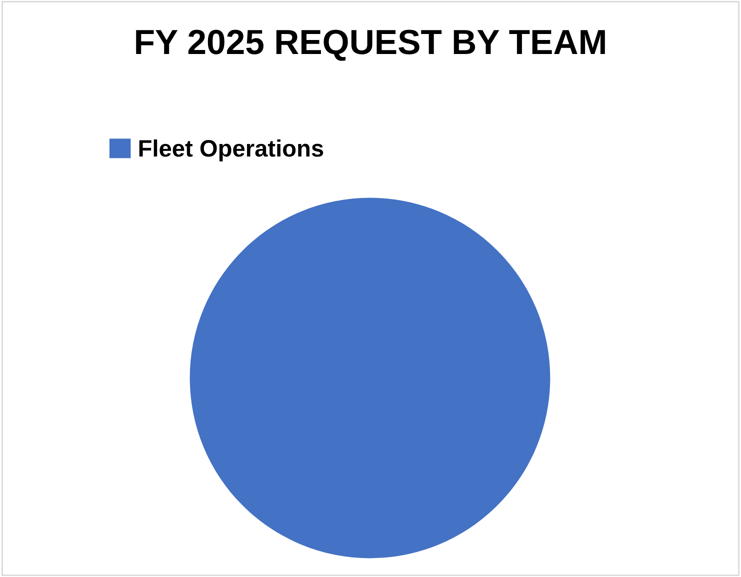 The image size is (741, 577). Describe the element at coordinates (231, 150) in the screenshot. I see `legend-label: Fleet Operations` at that location.